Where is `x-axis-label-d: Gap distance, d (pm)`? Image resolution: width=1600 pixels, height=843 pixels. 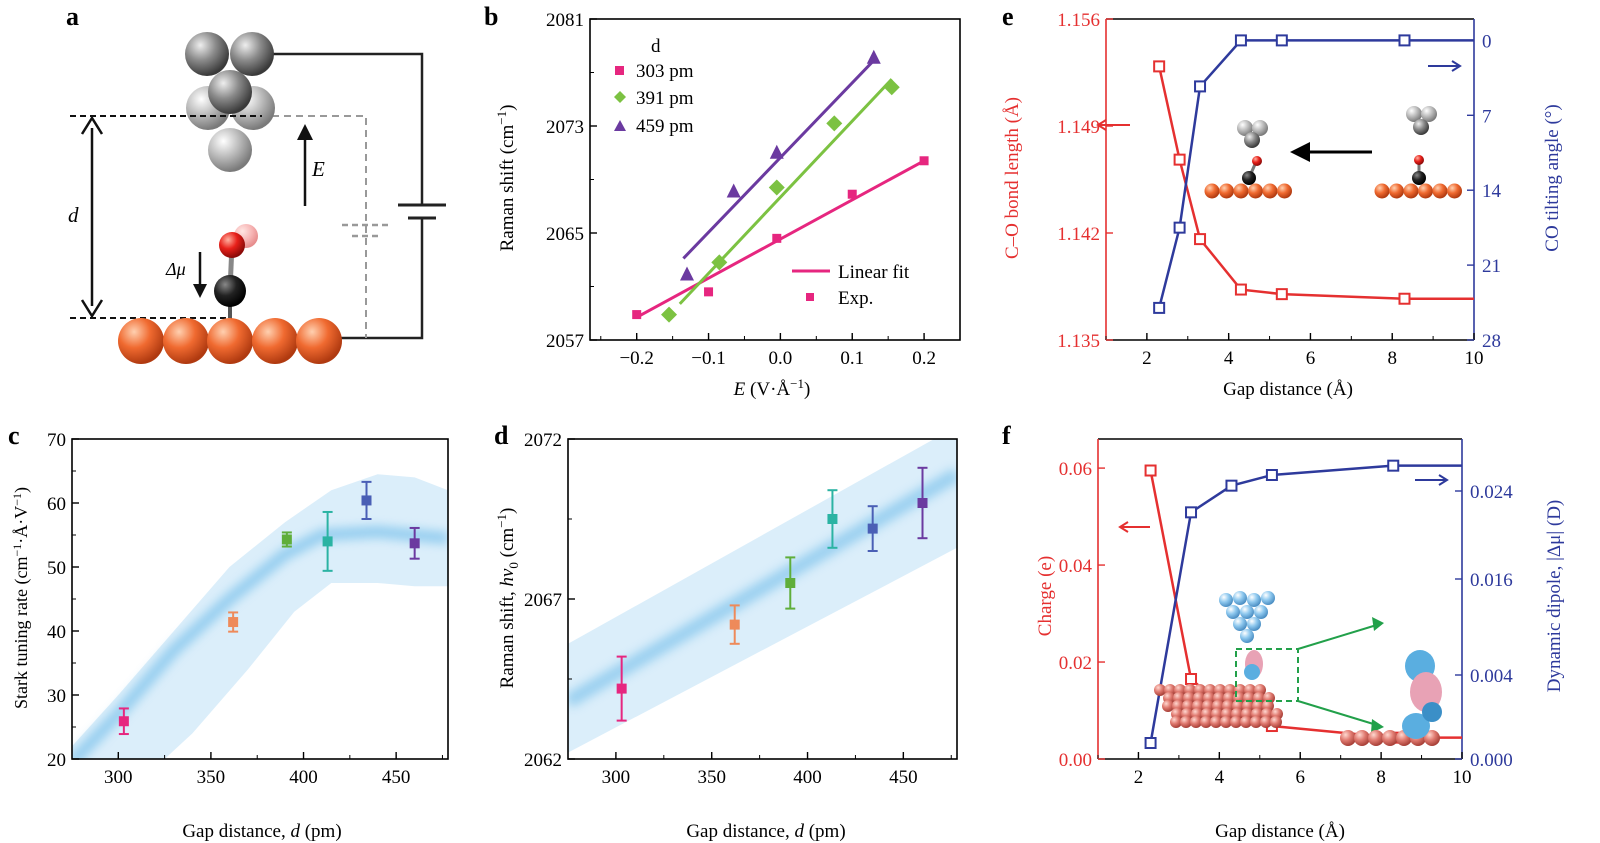
x-axis-label-d: Gap distance, d (pm) is located at coordinates (765, 831).